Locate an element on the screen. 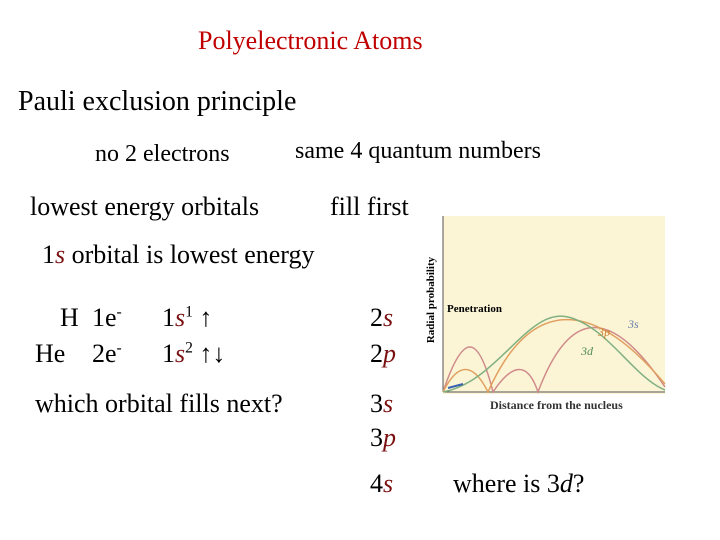 The height and width of the screenshot is (540, 720). orbital: 3s is located at coordinates (381, 404).